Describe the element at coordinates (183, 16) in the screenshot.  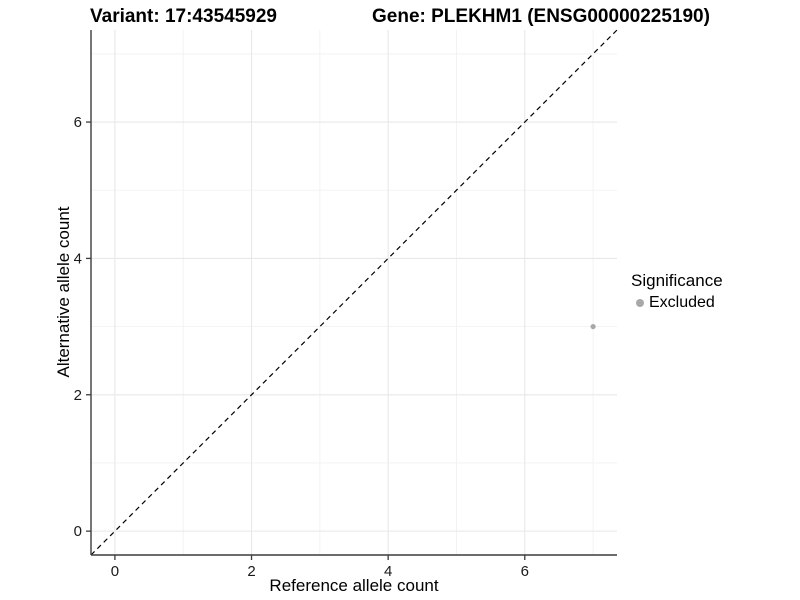
I see `plot-title-variant: Variant: 17:43545929` at that location.